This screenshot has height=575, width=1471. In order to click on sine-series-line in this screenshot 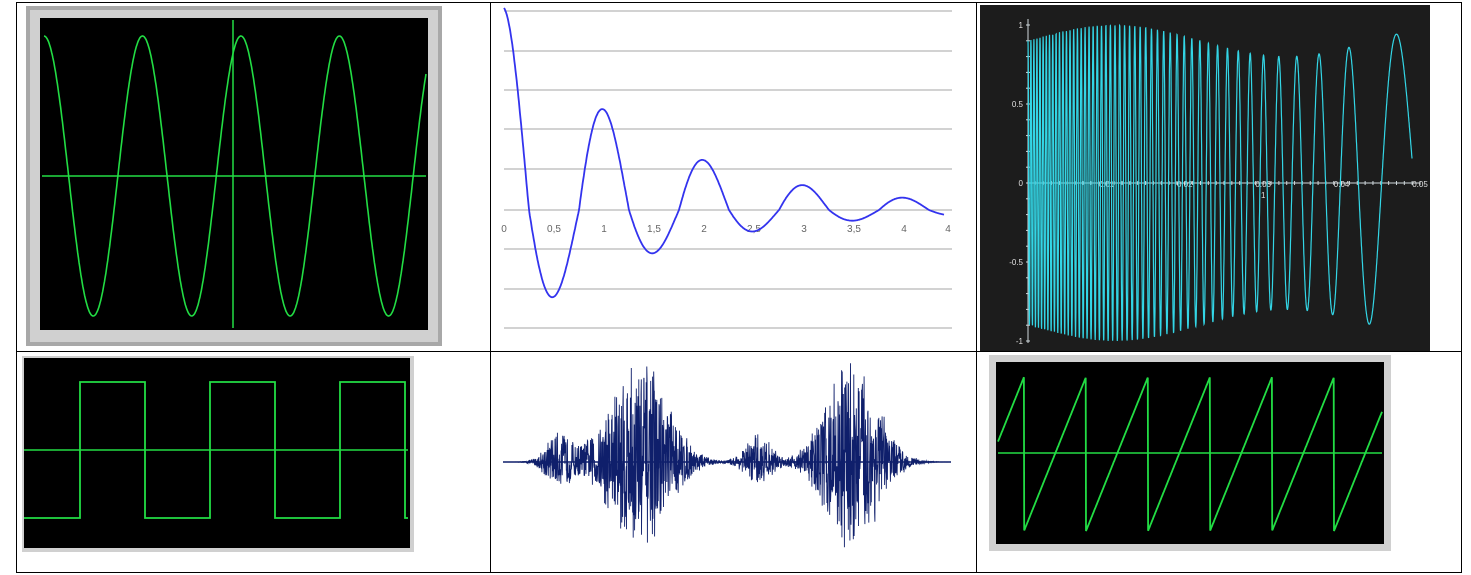, I will do `click(235, 176)`.